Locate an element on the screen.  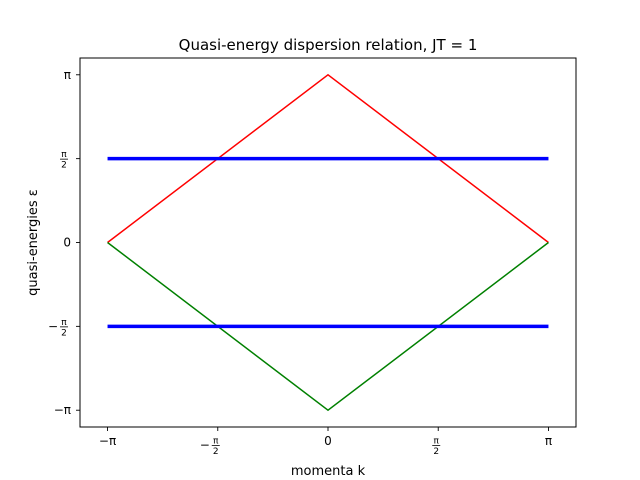
x-tick-label: − π2 is located at coordinates (210, 447).